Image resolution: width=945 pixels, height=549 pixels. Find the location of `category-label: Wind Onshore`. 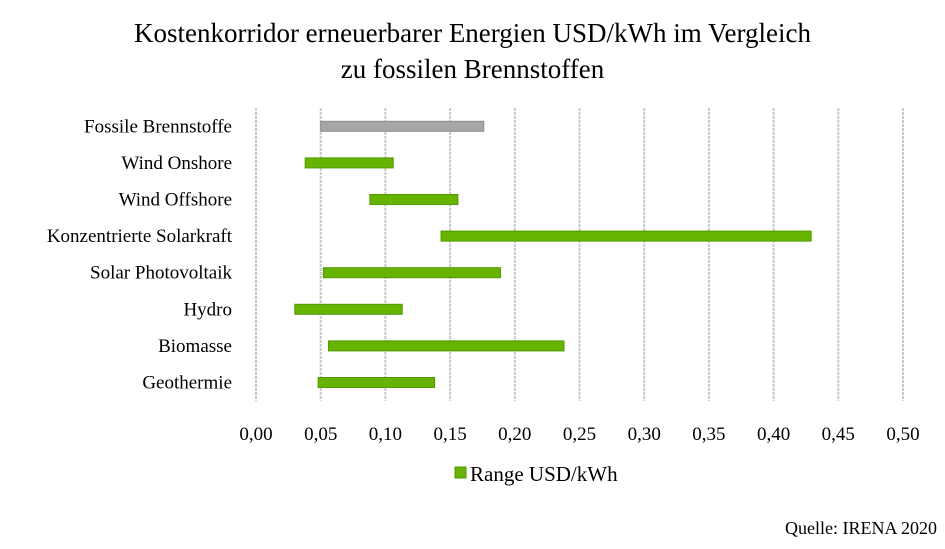

category-label: Wind Onshore is located at coordinates (176, 163).